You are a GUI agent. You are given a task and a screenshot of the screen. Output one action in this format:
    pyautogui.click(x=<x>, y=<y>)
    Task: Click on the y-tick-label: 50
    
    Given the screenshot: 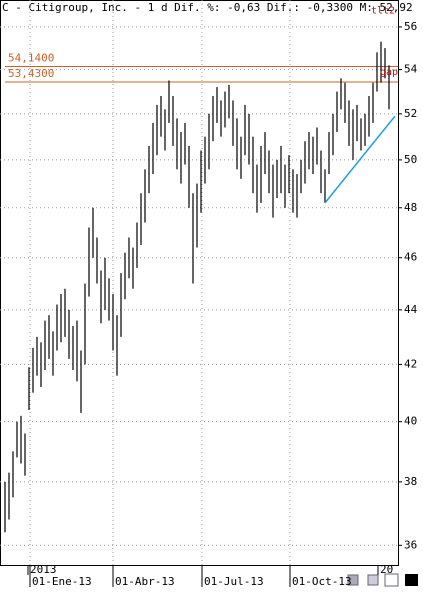 What is the action you would take?
    pyautogui.click(x=410, y=159)
    